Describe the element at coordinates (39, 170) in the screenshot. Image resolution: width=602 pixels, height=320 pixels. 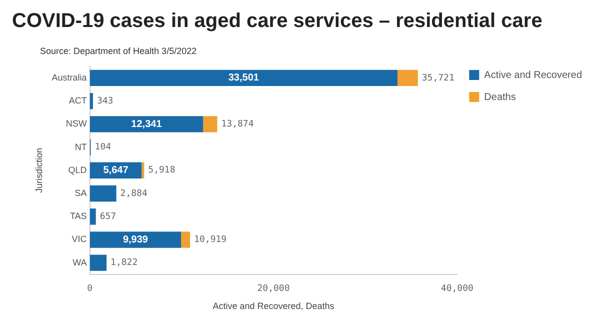
I see `y-axis-title: Jurisdiction` at that location.